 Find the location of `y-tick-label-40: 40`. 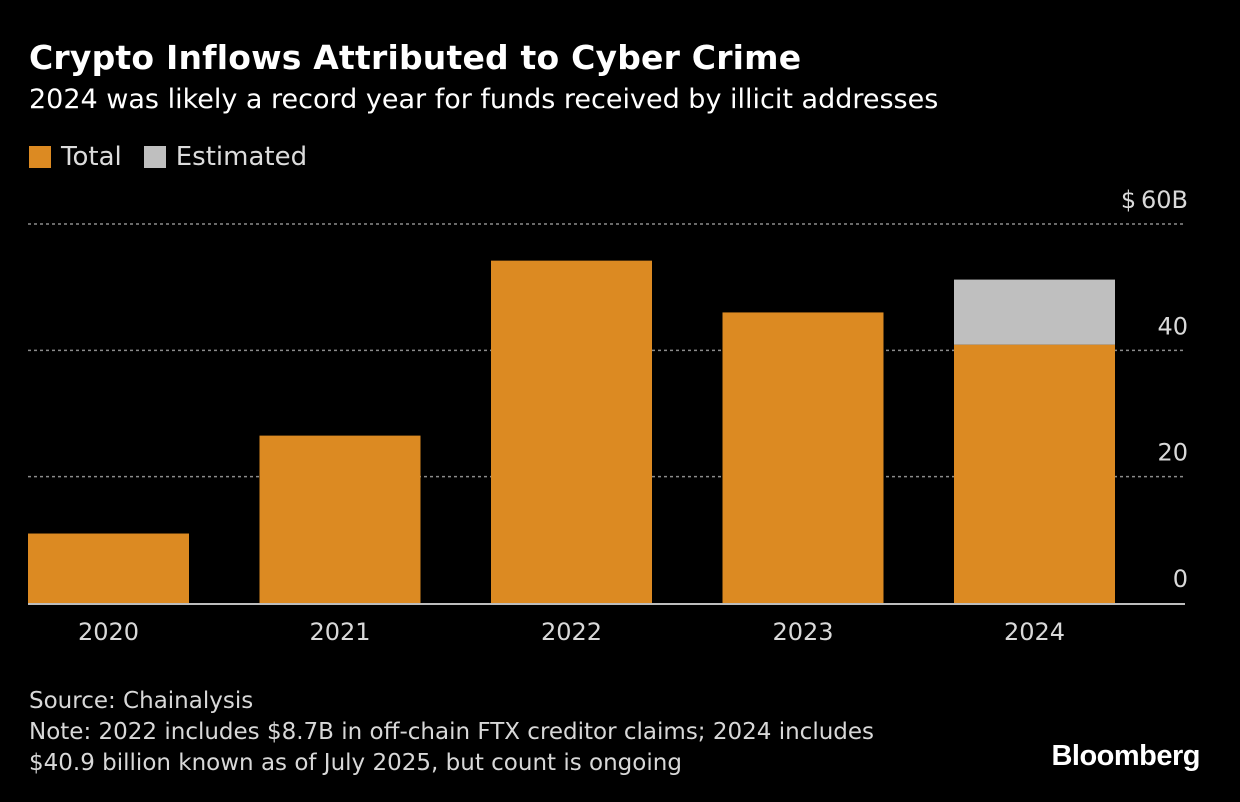

y-tick-label-40: 40 is located at coordinates (1172, 326).